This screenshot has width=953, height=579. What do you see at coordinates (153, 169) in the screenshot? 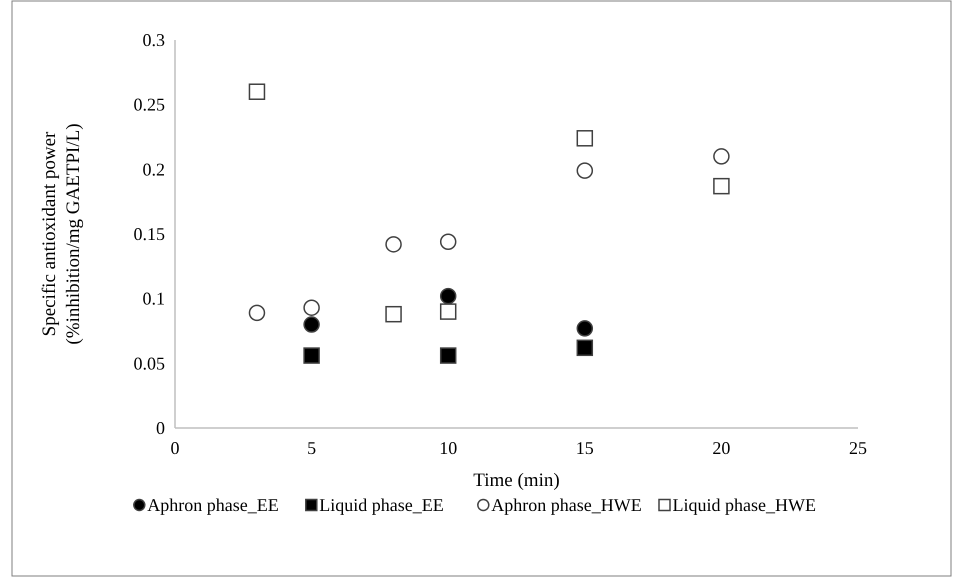
I see `y-tick-label: 0.2` at bounding box center [153, 169].